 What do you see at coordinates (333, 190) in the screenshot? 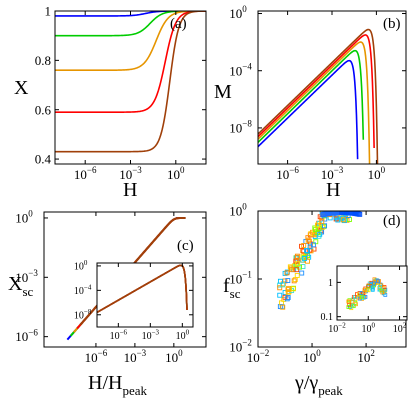
I see `panel-b-xlabel: H` at bounding box center [333, 190].